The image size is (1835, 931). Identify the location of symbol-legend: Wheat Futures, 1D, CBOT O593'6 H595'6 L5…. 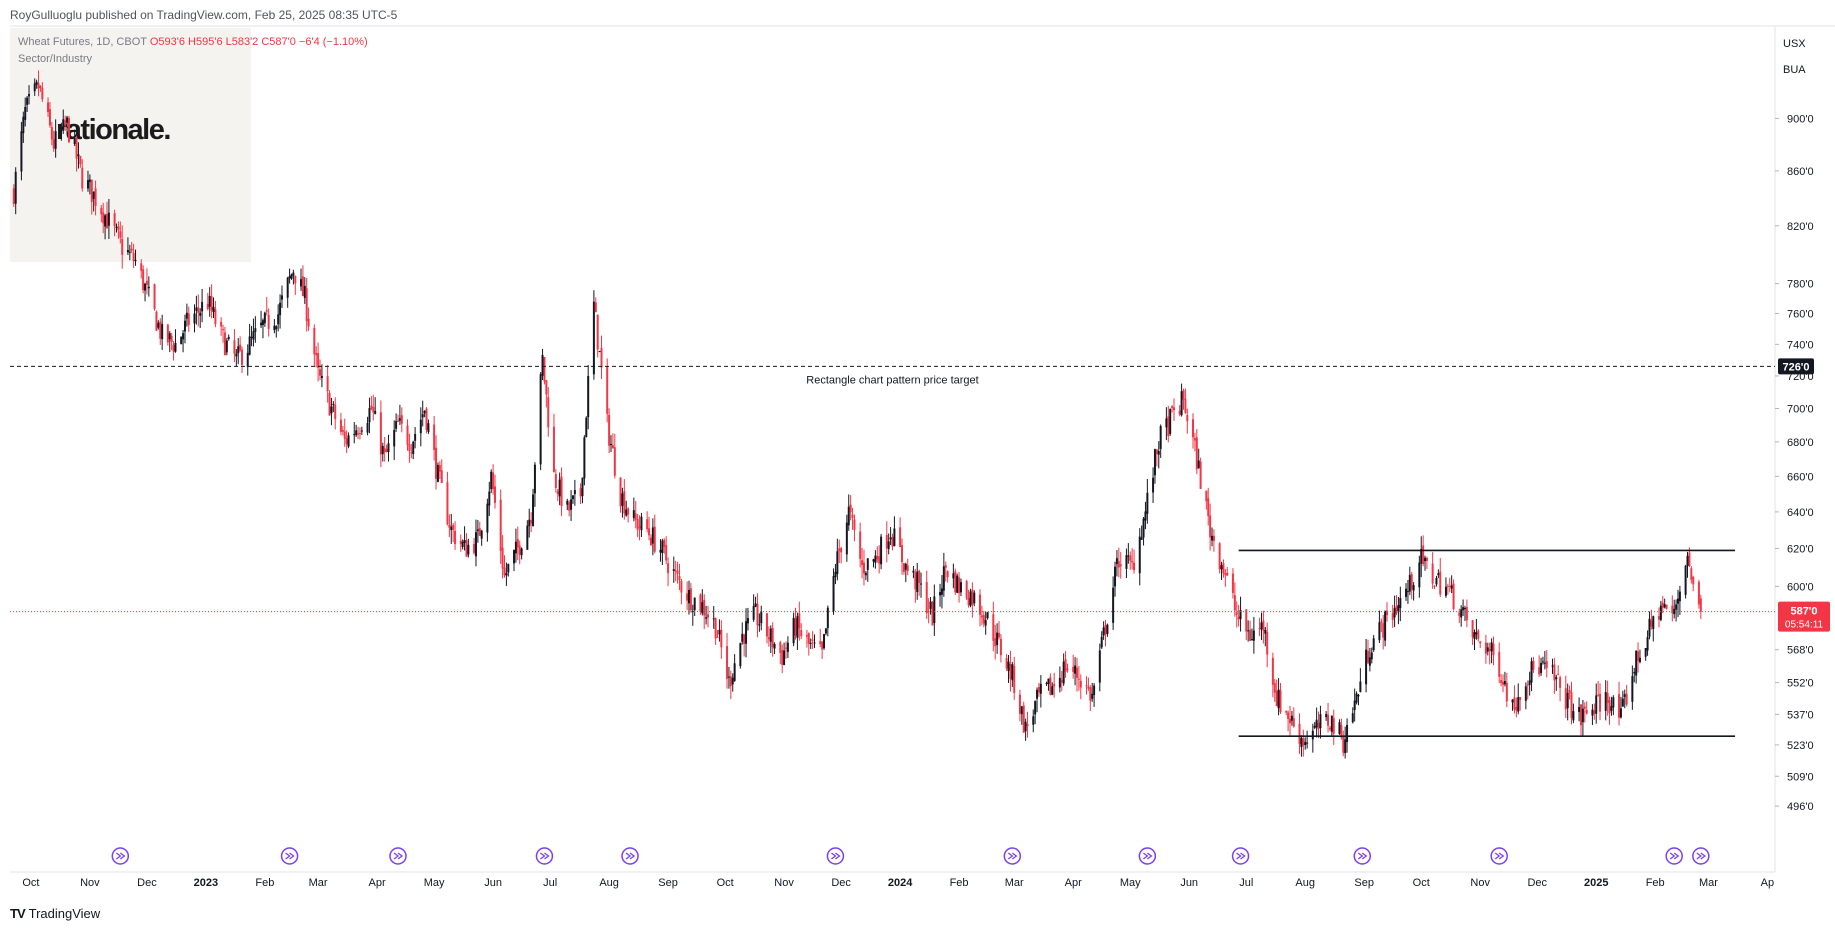
(193, 42).